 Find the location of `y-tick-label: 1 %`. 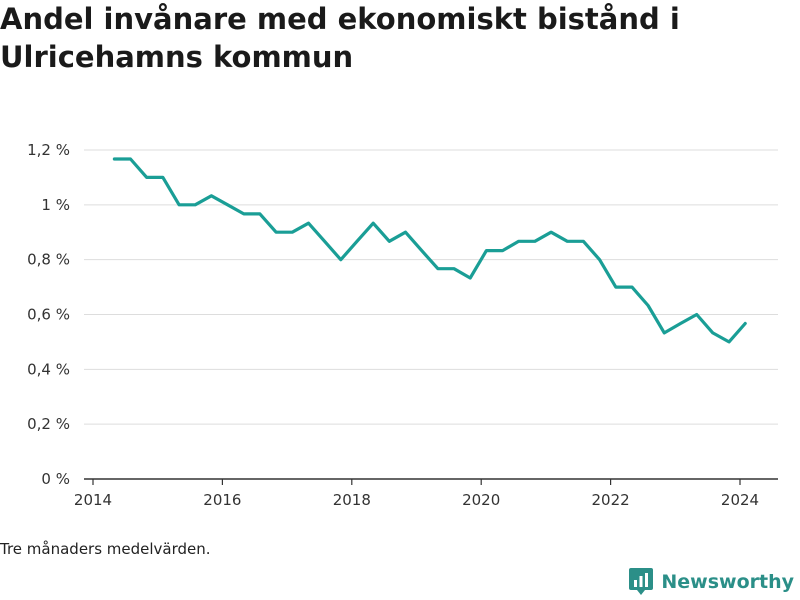

y-tick-label: 1 % is located at coordinates (55, 205).